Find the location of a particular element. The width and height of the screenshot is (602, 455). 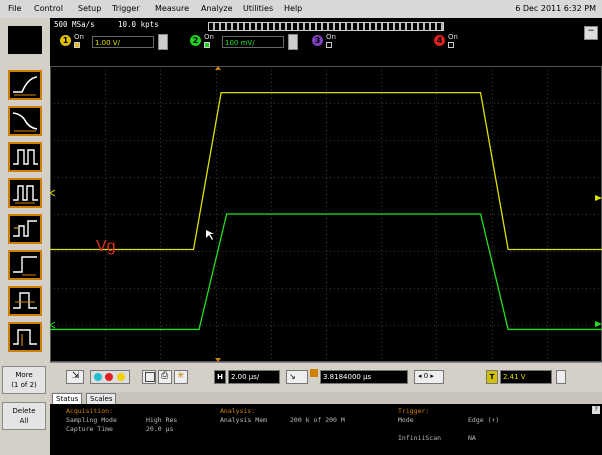

channel-colors-button is located at coordinates (110, 377).